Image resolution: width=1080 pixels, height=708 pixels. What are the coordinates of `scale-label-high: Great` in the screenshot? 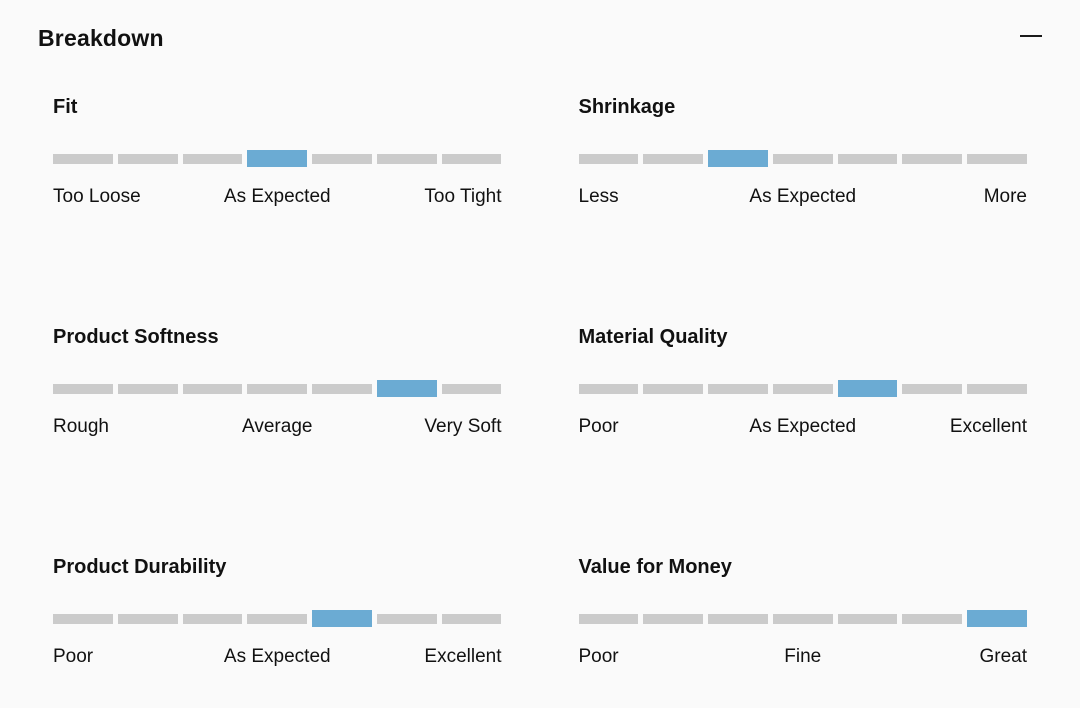 It's located at (1003, 656).